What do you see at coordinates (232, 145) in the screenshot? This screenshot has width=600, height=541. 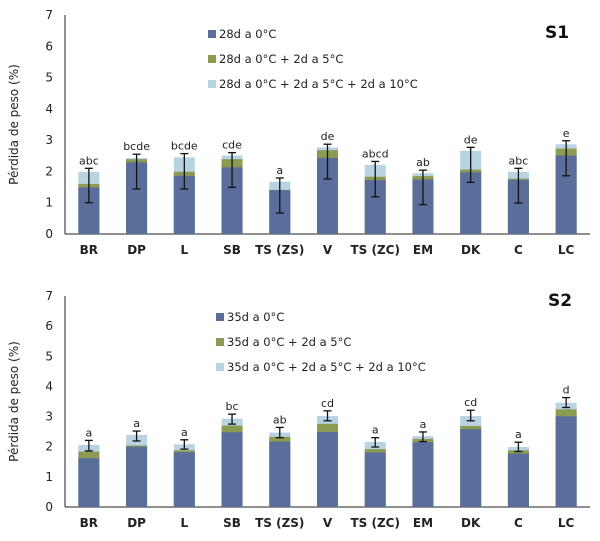 I see `significance-label: cde` at bounding box center [232, 145].